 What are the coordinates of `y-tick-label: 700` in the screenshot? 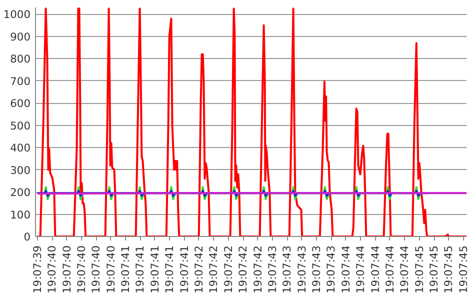 It's located at (20, 81).